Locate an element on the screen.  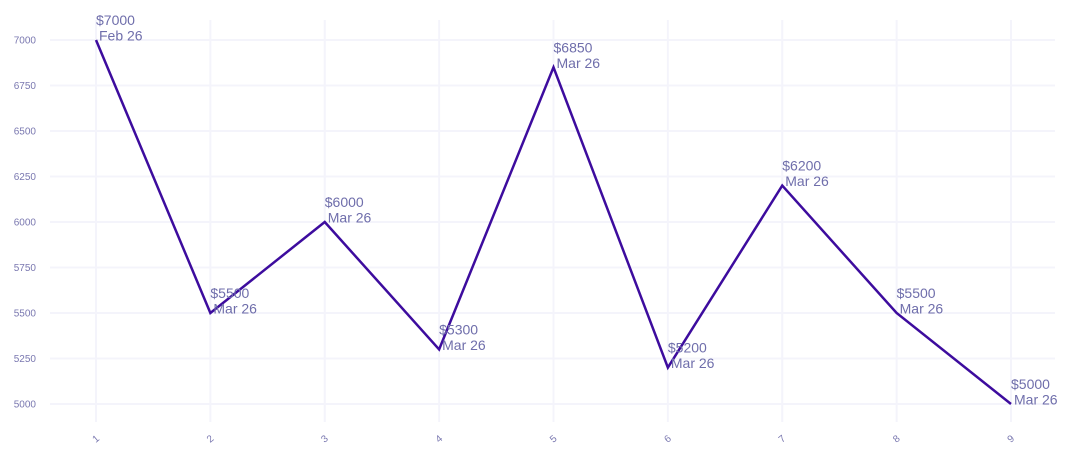
y-tick-label: 6500 is located at coordinates (25, 132).